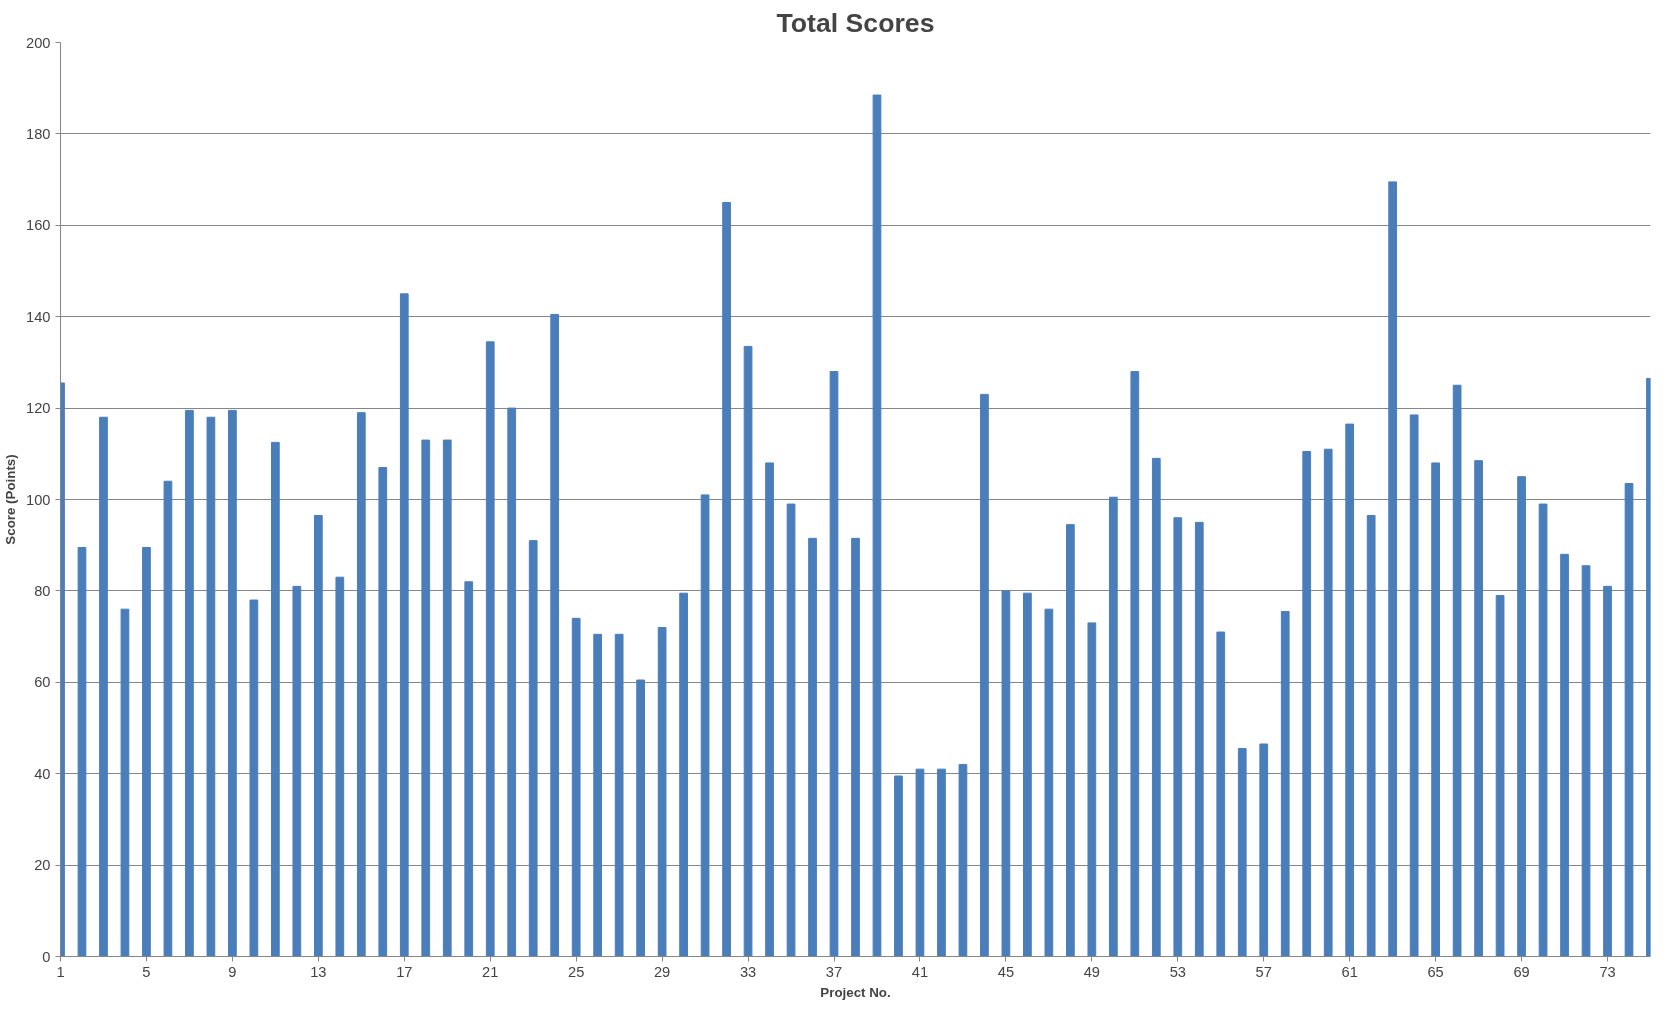 The image size is (1677, 1013). What do you see at coordinates (146, 971) in the screenshot?
I see `x-tick-label: 5` at bounding box center [146, 971].